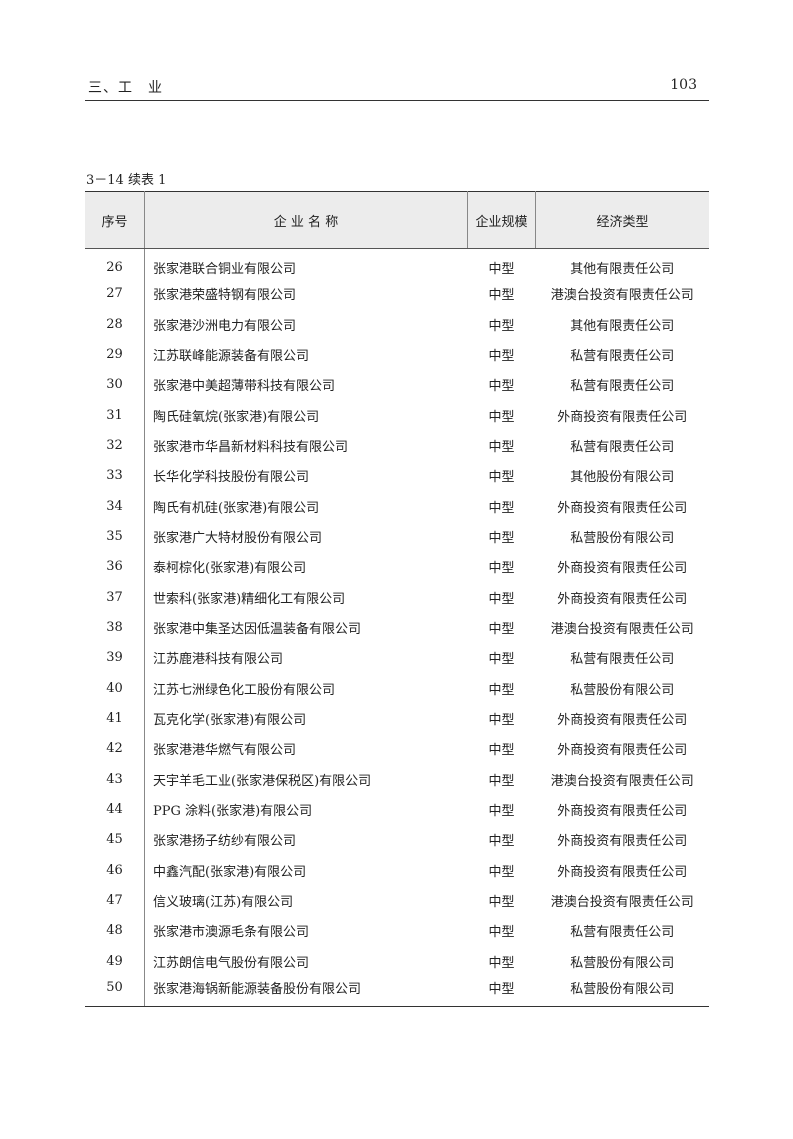  What do you see at coordinates (244, 387) in the screenshot?
I see `cell-name: 张家港中美超薄带科技有限公司` at bounding box center [244, 387].